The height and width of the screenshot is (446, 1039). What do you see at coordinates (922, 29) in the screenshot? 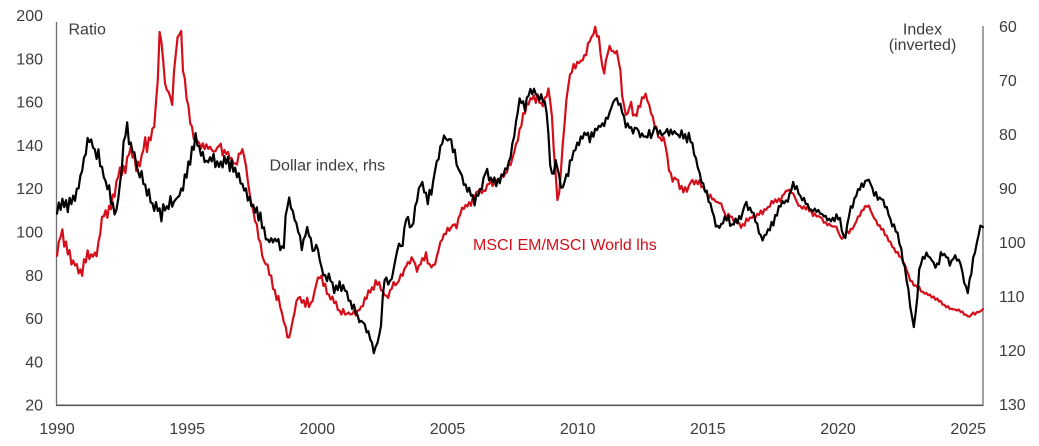
I see `svg-text: Index` at bounding box center [922, 29].